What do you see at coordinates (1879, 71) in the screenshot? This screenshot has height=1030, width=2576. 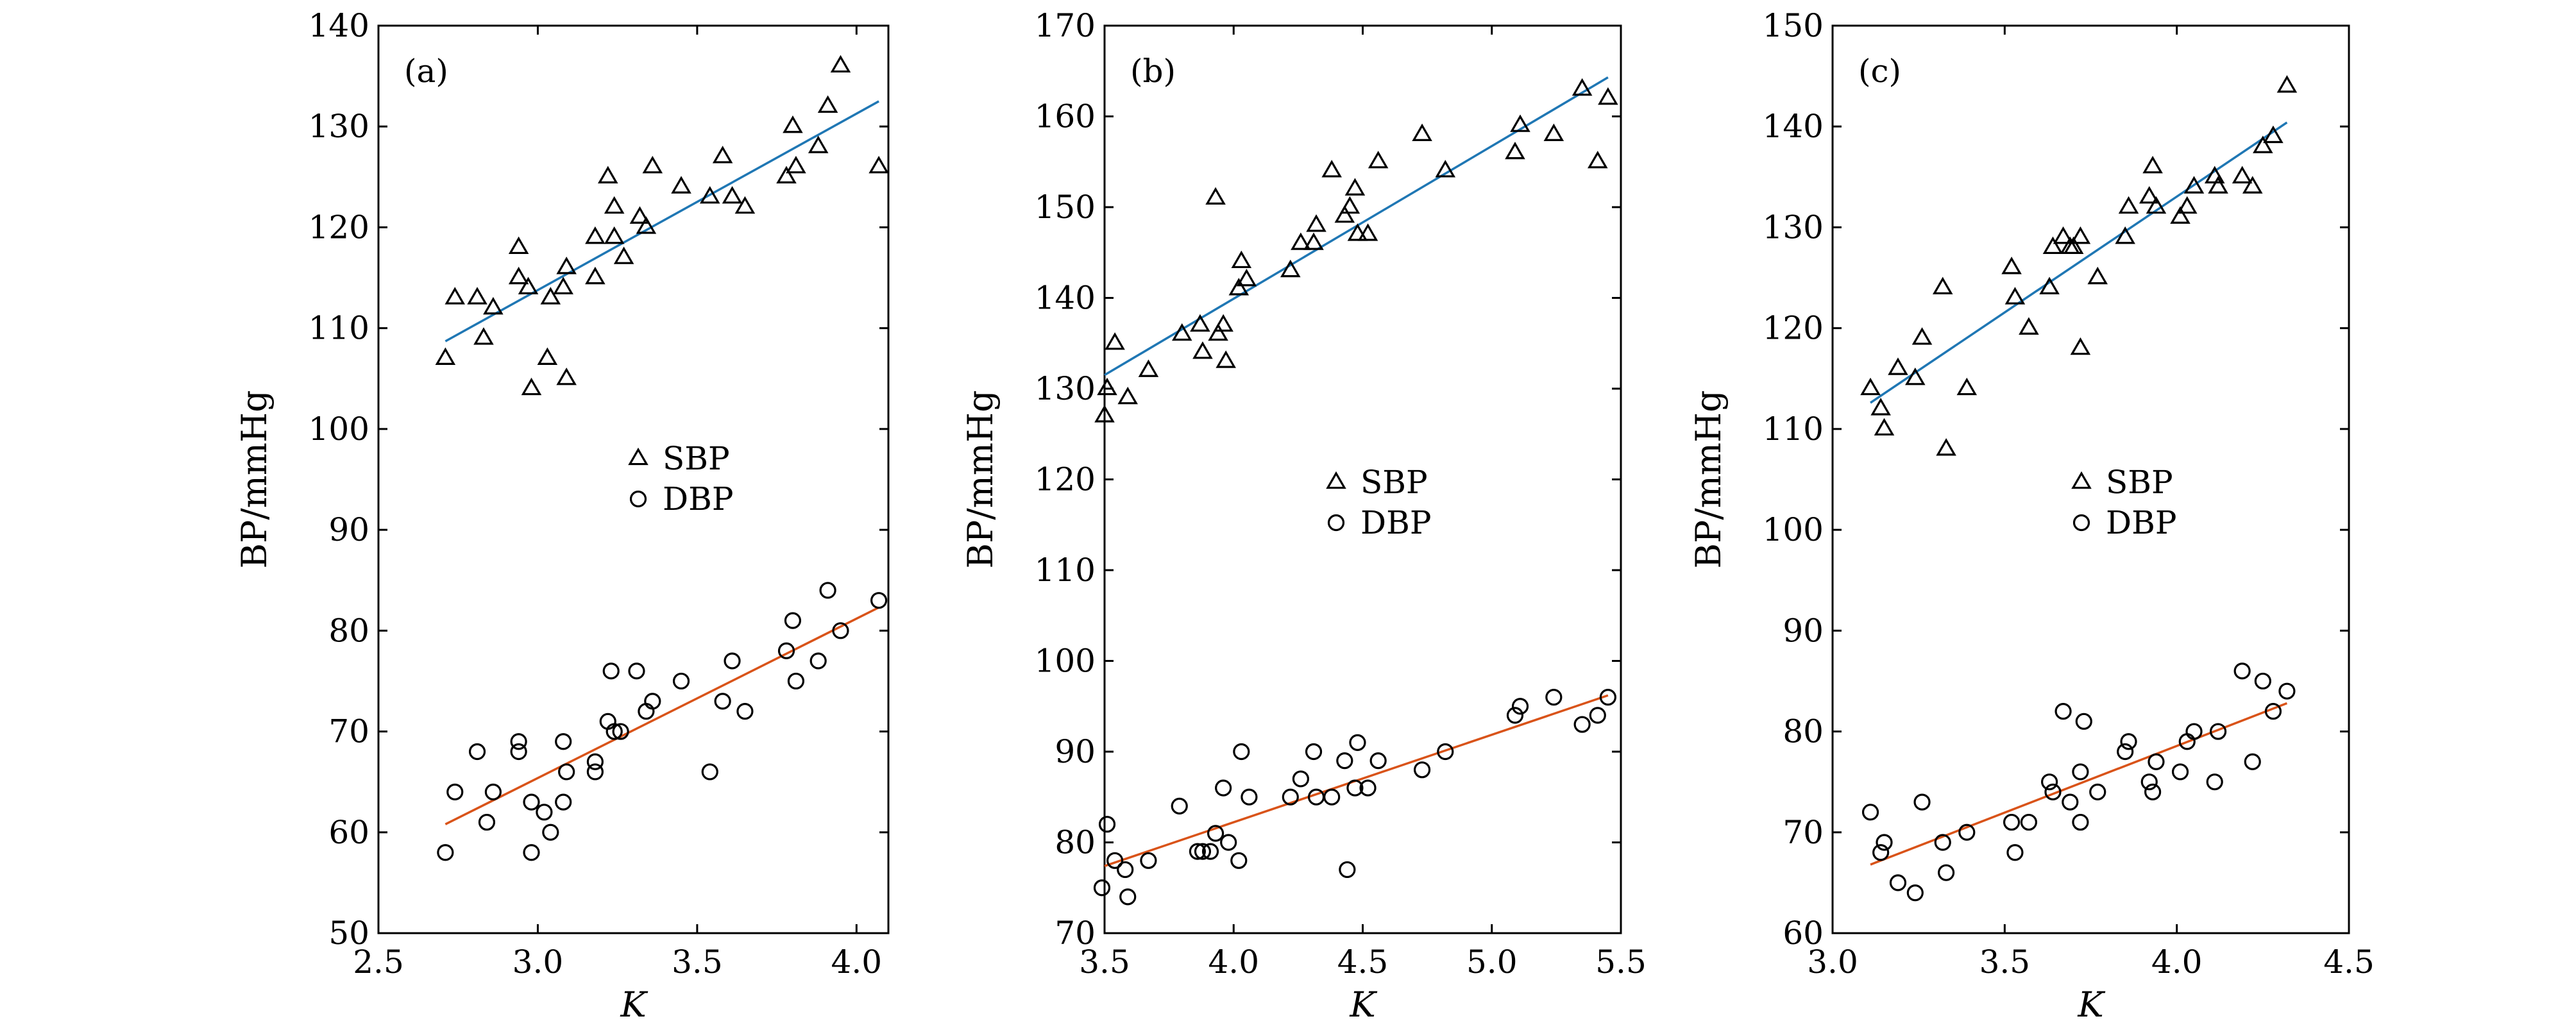 I see `panel-label: (c)` at bounding box center [1879, 71].